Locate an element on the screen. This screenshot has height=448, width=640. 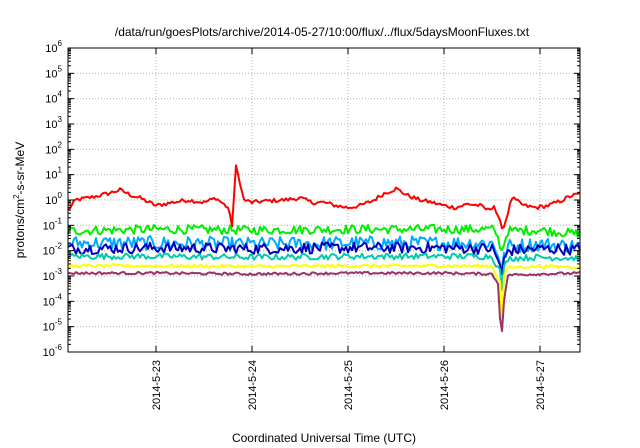
x-tick-label: 2014-5-27 is located at coordinates (541, 385).